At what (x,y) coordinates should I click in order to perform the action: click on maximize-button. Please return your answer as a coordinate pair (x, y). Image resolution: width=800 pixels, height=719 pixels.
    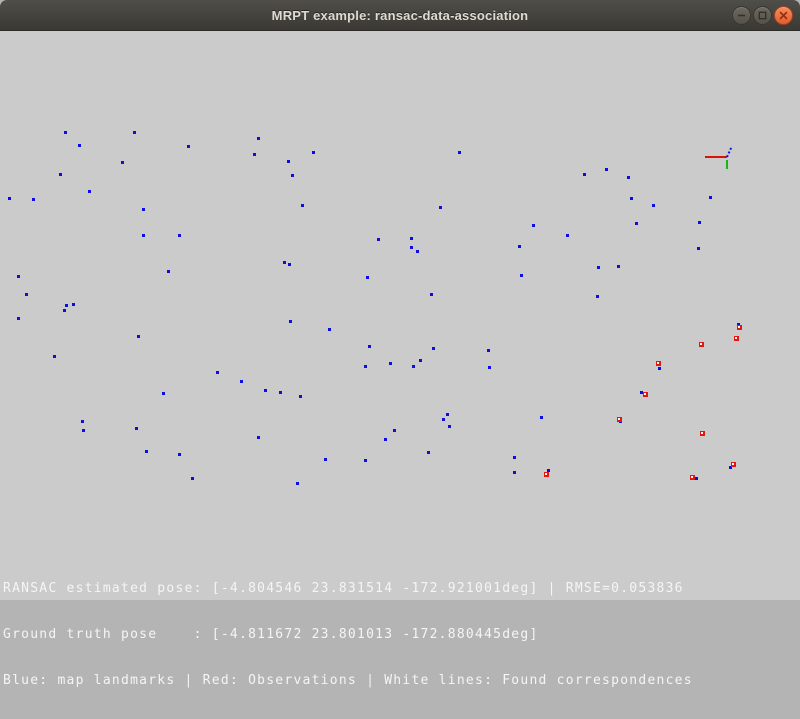
    Looking at the image, I should click on (762, 15).